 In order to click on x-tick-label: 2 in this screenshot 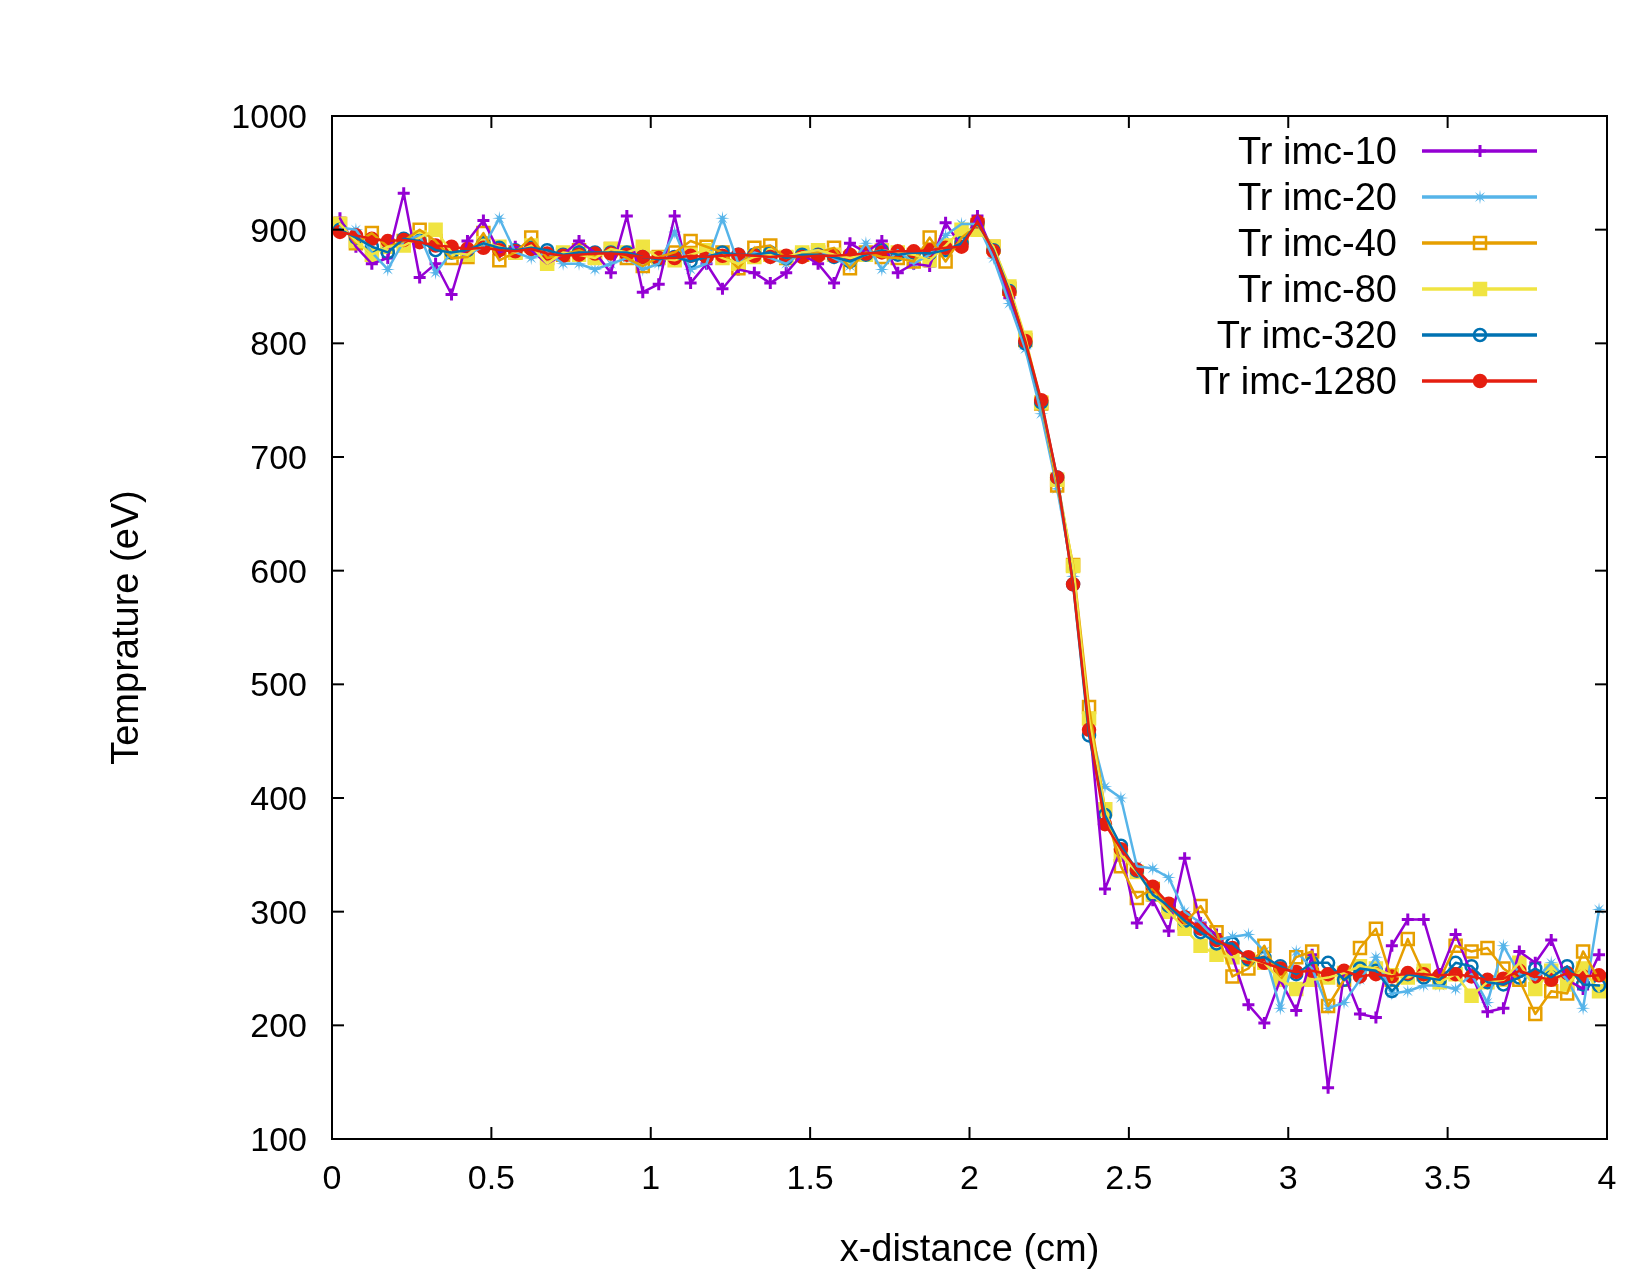, I will do `click(969, 1177)`.